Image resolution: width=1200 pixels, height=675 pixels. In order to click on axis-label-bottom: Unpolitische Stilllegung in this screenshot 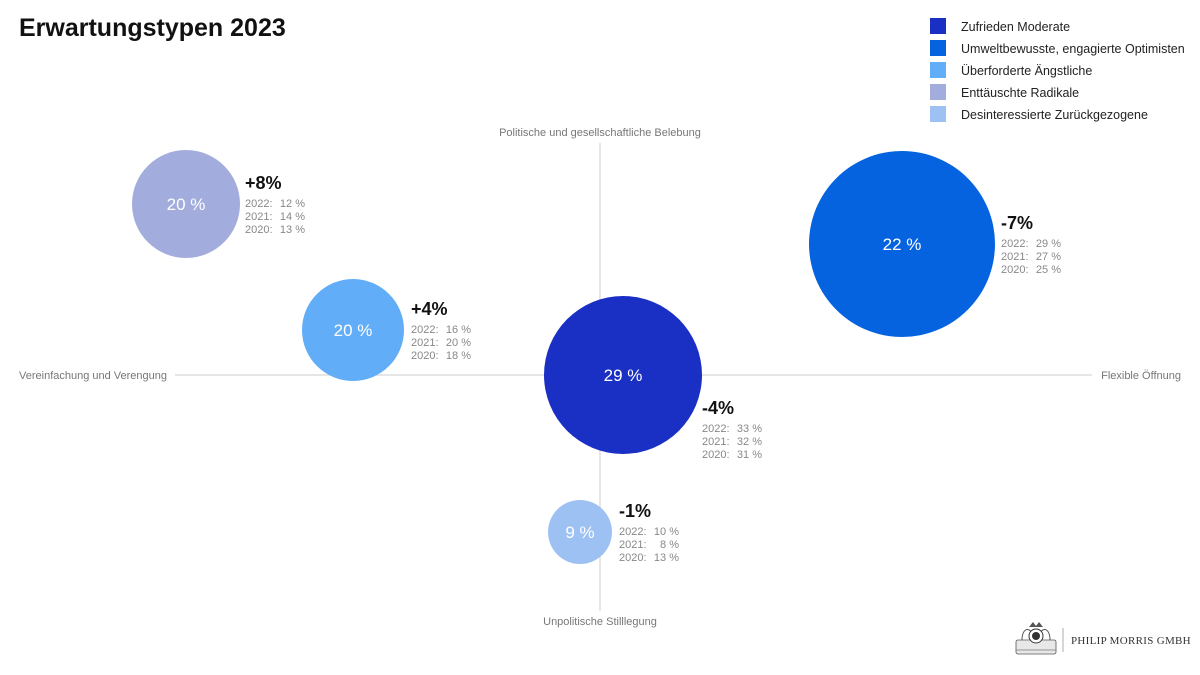, I will do `click(600, 622)`.